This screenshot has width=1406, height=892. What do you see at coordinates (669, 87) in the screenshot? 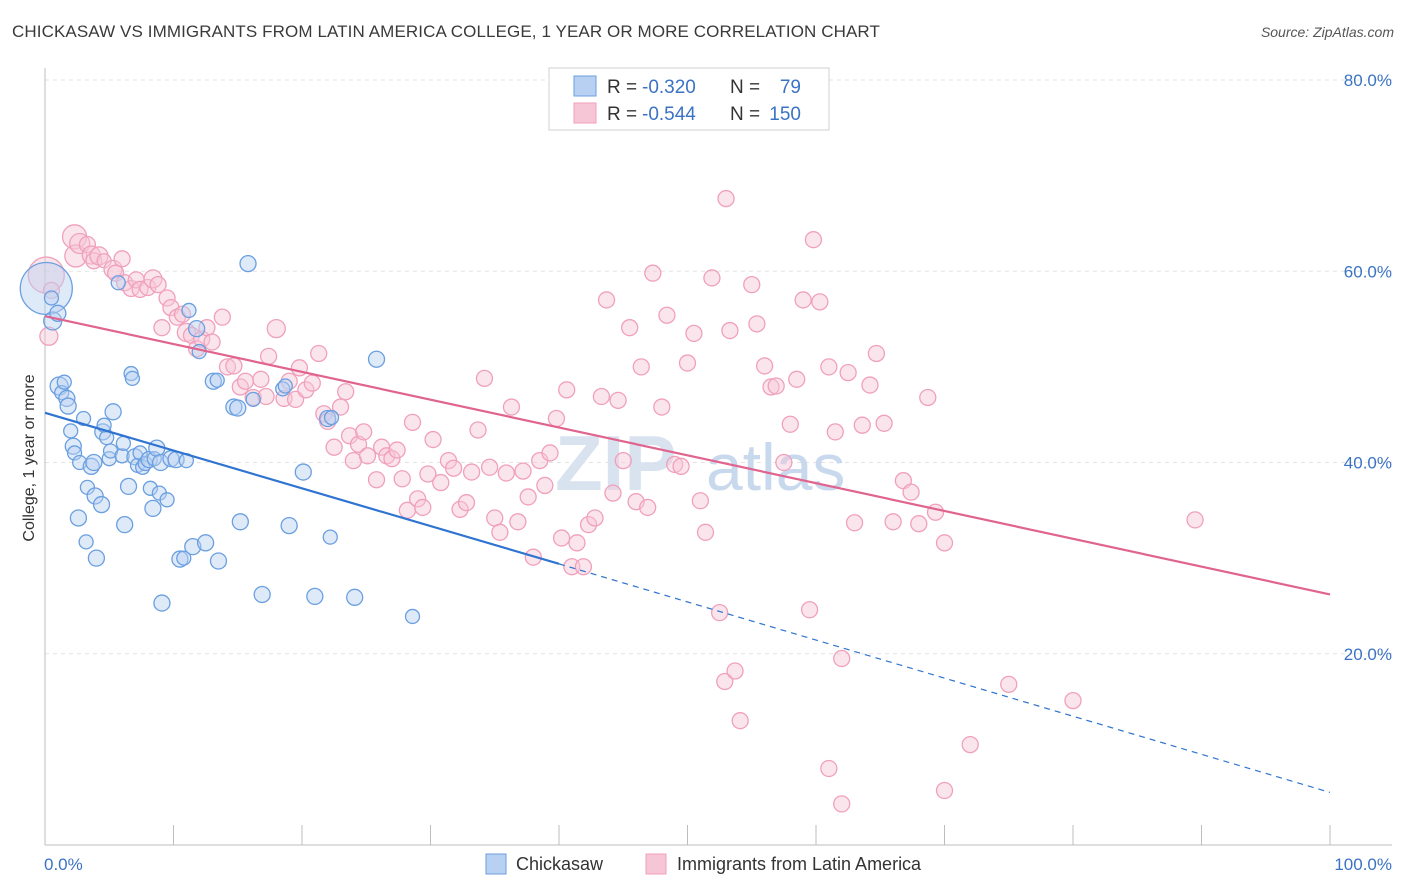
I see `legend-r-value-1: -0.320` at bounding box center [669, 87].